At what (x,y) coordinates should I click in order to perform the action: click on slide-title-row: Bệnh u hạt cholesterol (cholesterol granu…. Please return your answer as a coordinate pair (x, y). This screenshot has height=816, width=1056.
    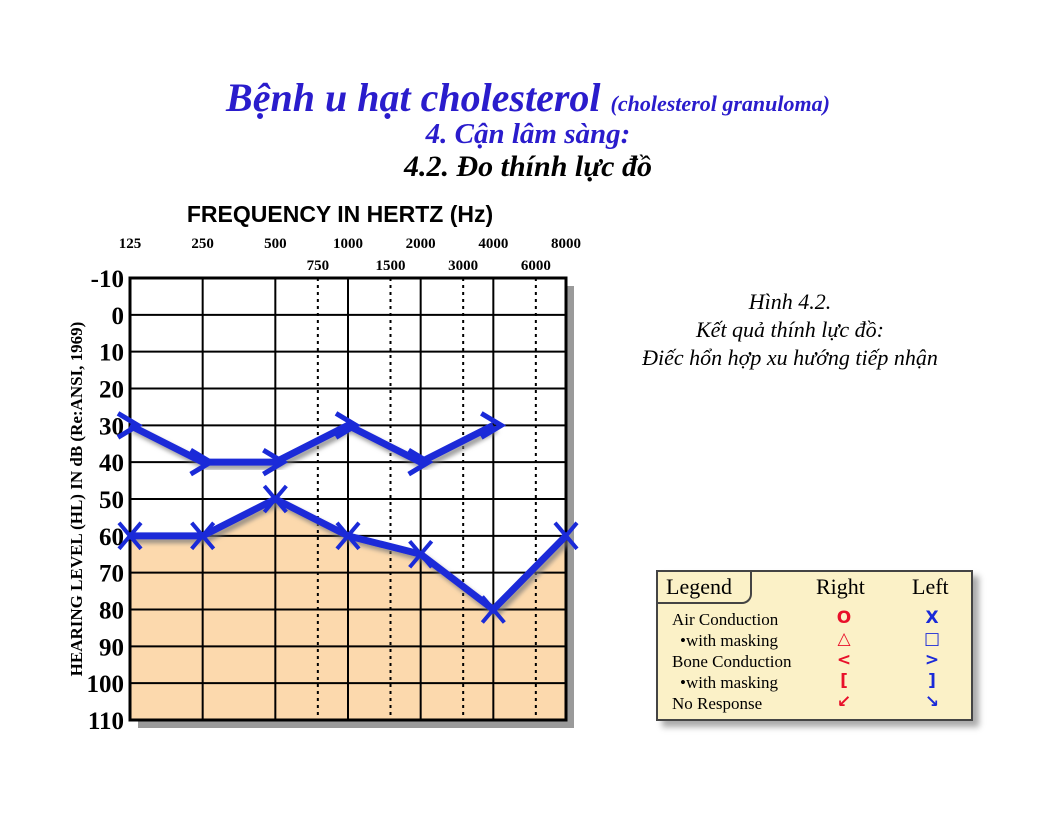
    Looking at the image, I should click on (528, 97).